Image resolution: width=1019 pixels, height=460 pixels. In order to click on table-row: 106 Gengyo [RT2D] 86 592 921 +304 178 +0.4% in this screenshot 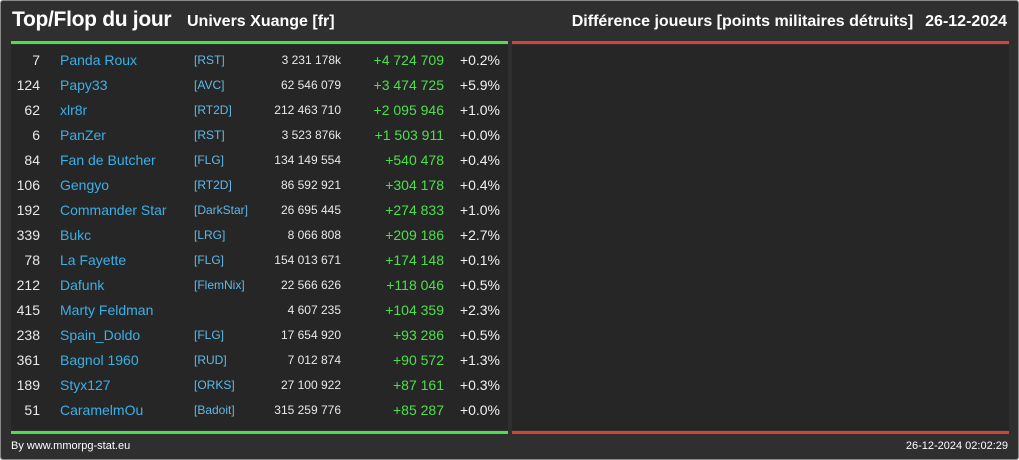, I will do `click(259, 185)`.